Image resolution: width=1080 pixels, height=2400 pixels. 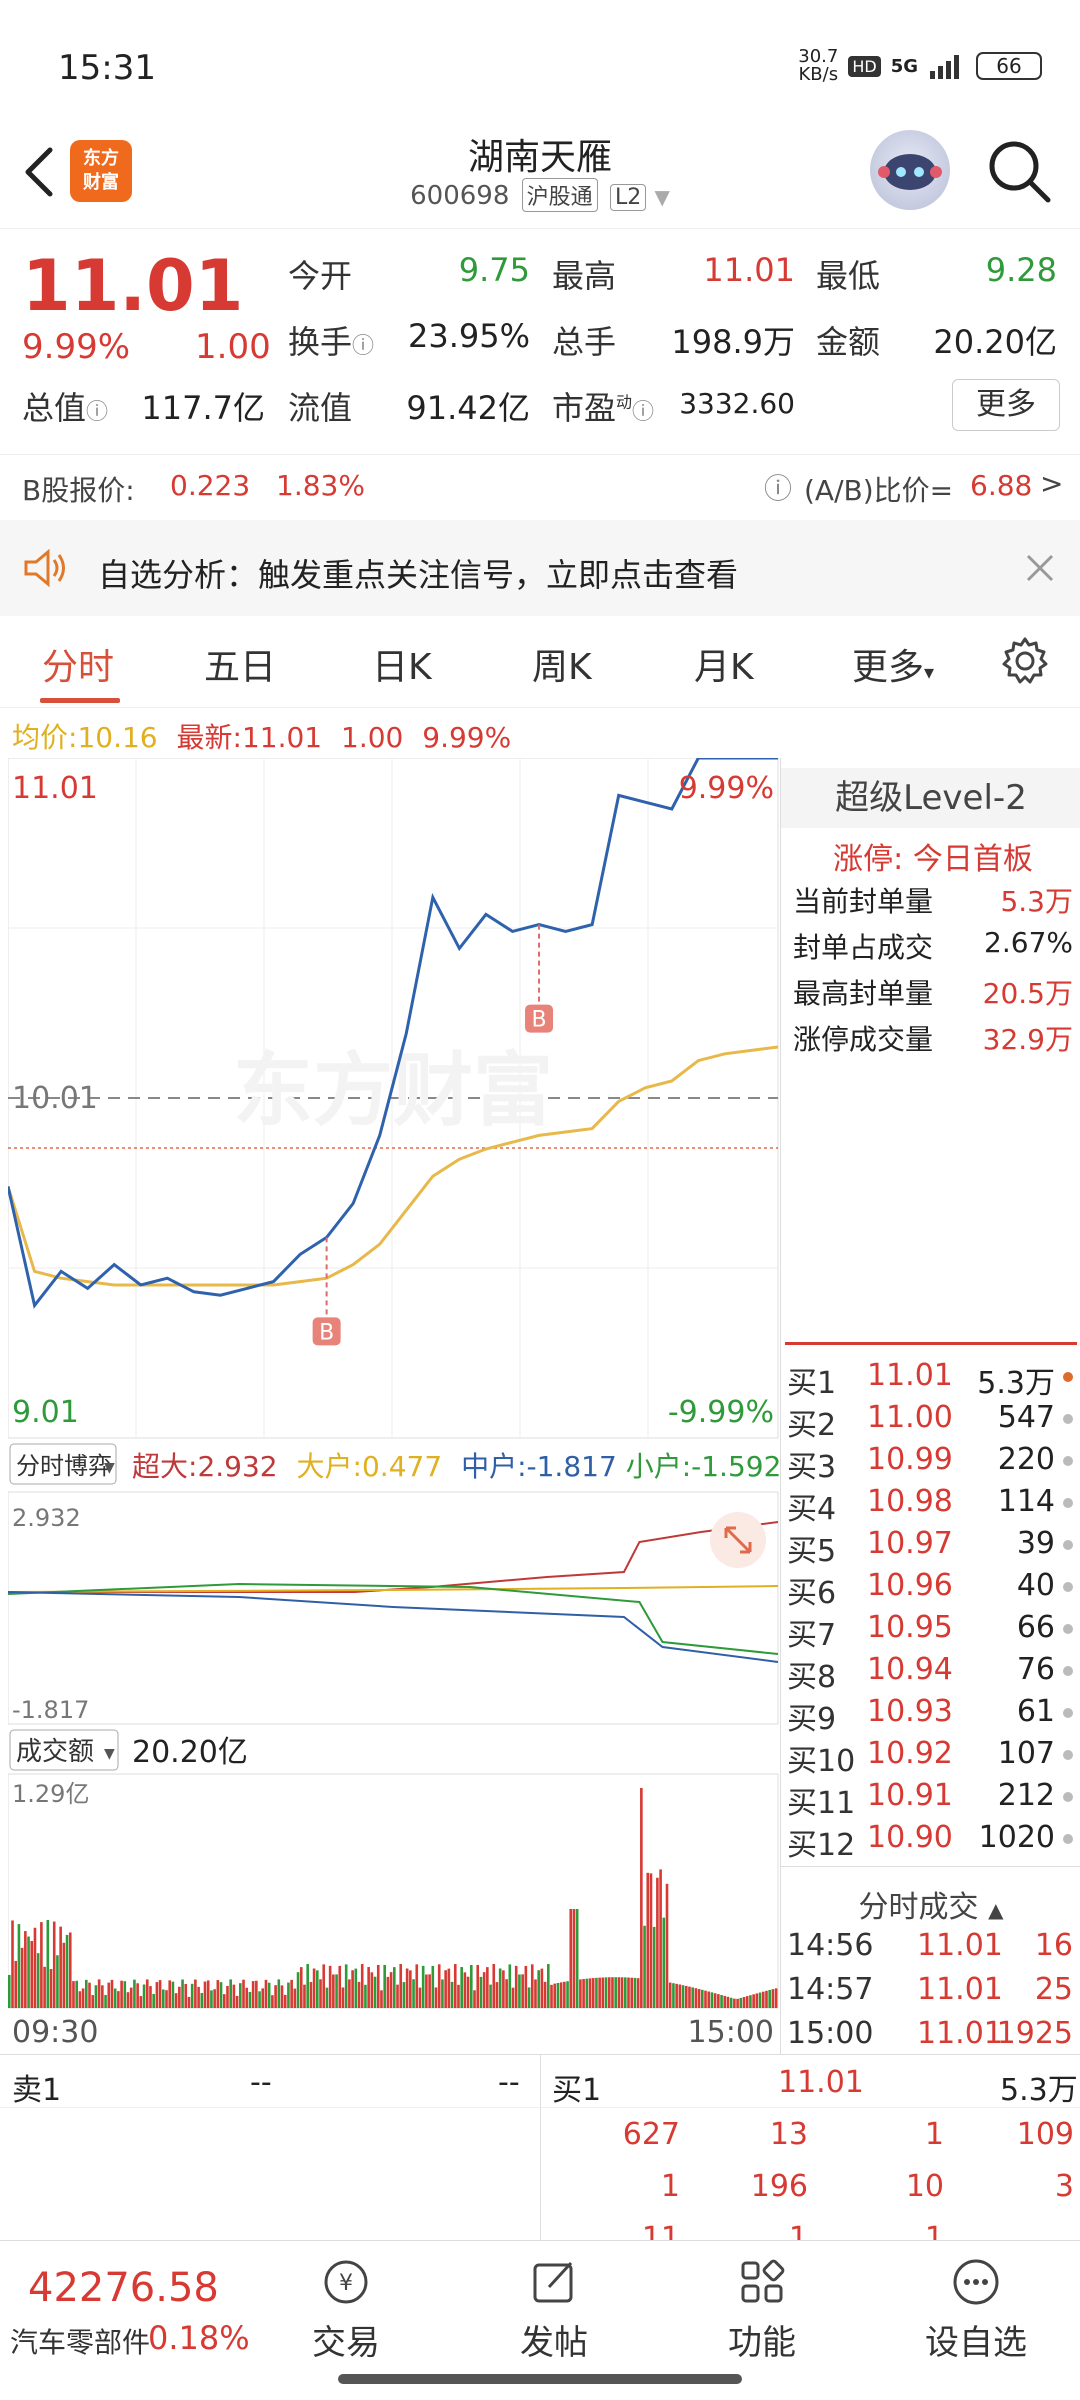 I want to click on analysis-banner: 自选分析：触发重点关注信号，立即点击查看, so click(x=540, y=568).